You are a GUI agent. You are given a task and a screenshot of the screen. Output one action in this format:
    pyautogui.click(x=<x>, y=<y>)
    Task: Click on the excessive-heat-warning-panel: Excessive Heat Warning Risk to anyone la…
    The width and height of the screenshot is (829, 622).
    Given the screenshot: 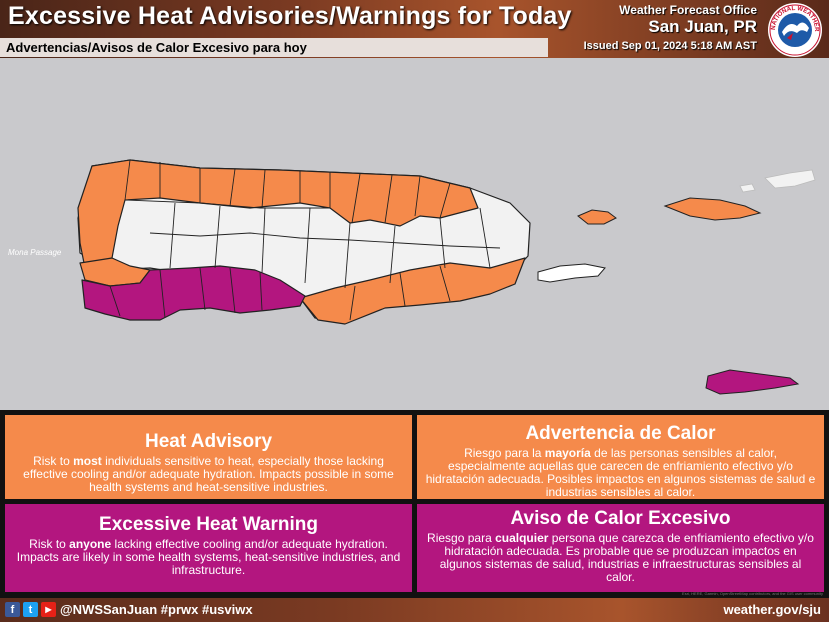 What is the action you would take?
    pyautogui.click(x=208, y=548)
    